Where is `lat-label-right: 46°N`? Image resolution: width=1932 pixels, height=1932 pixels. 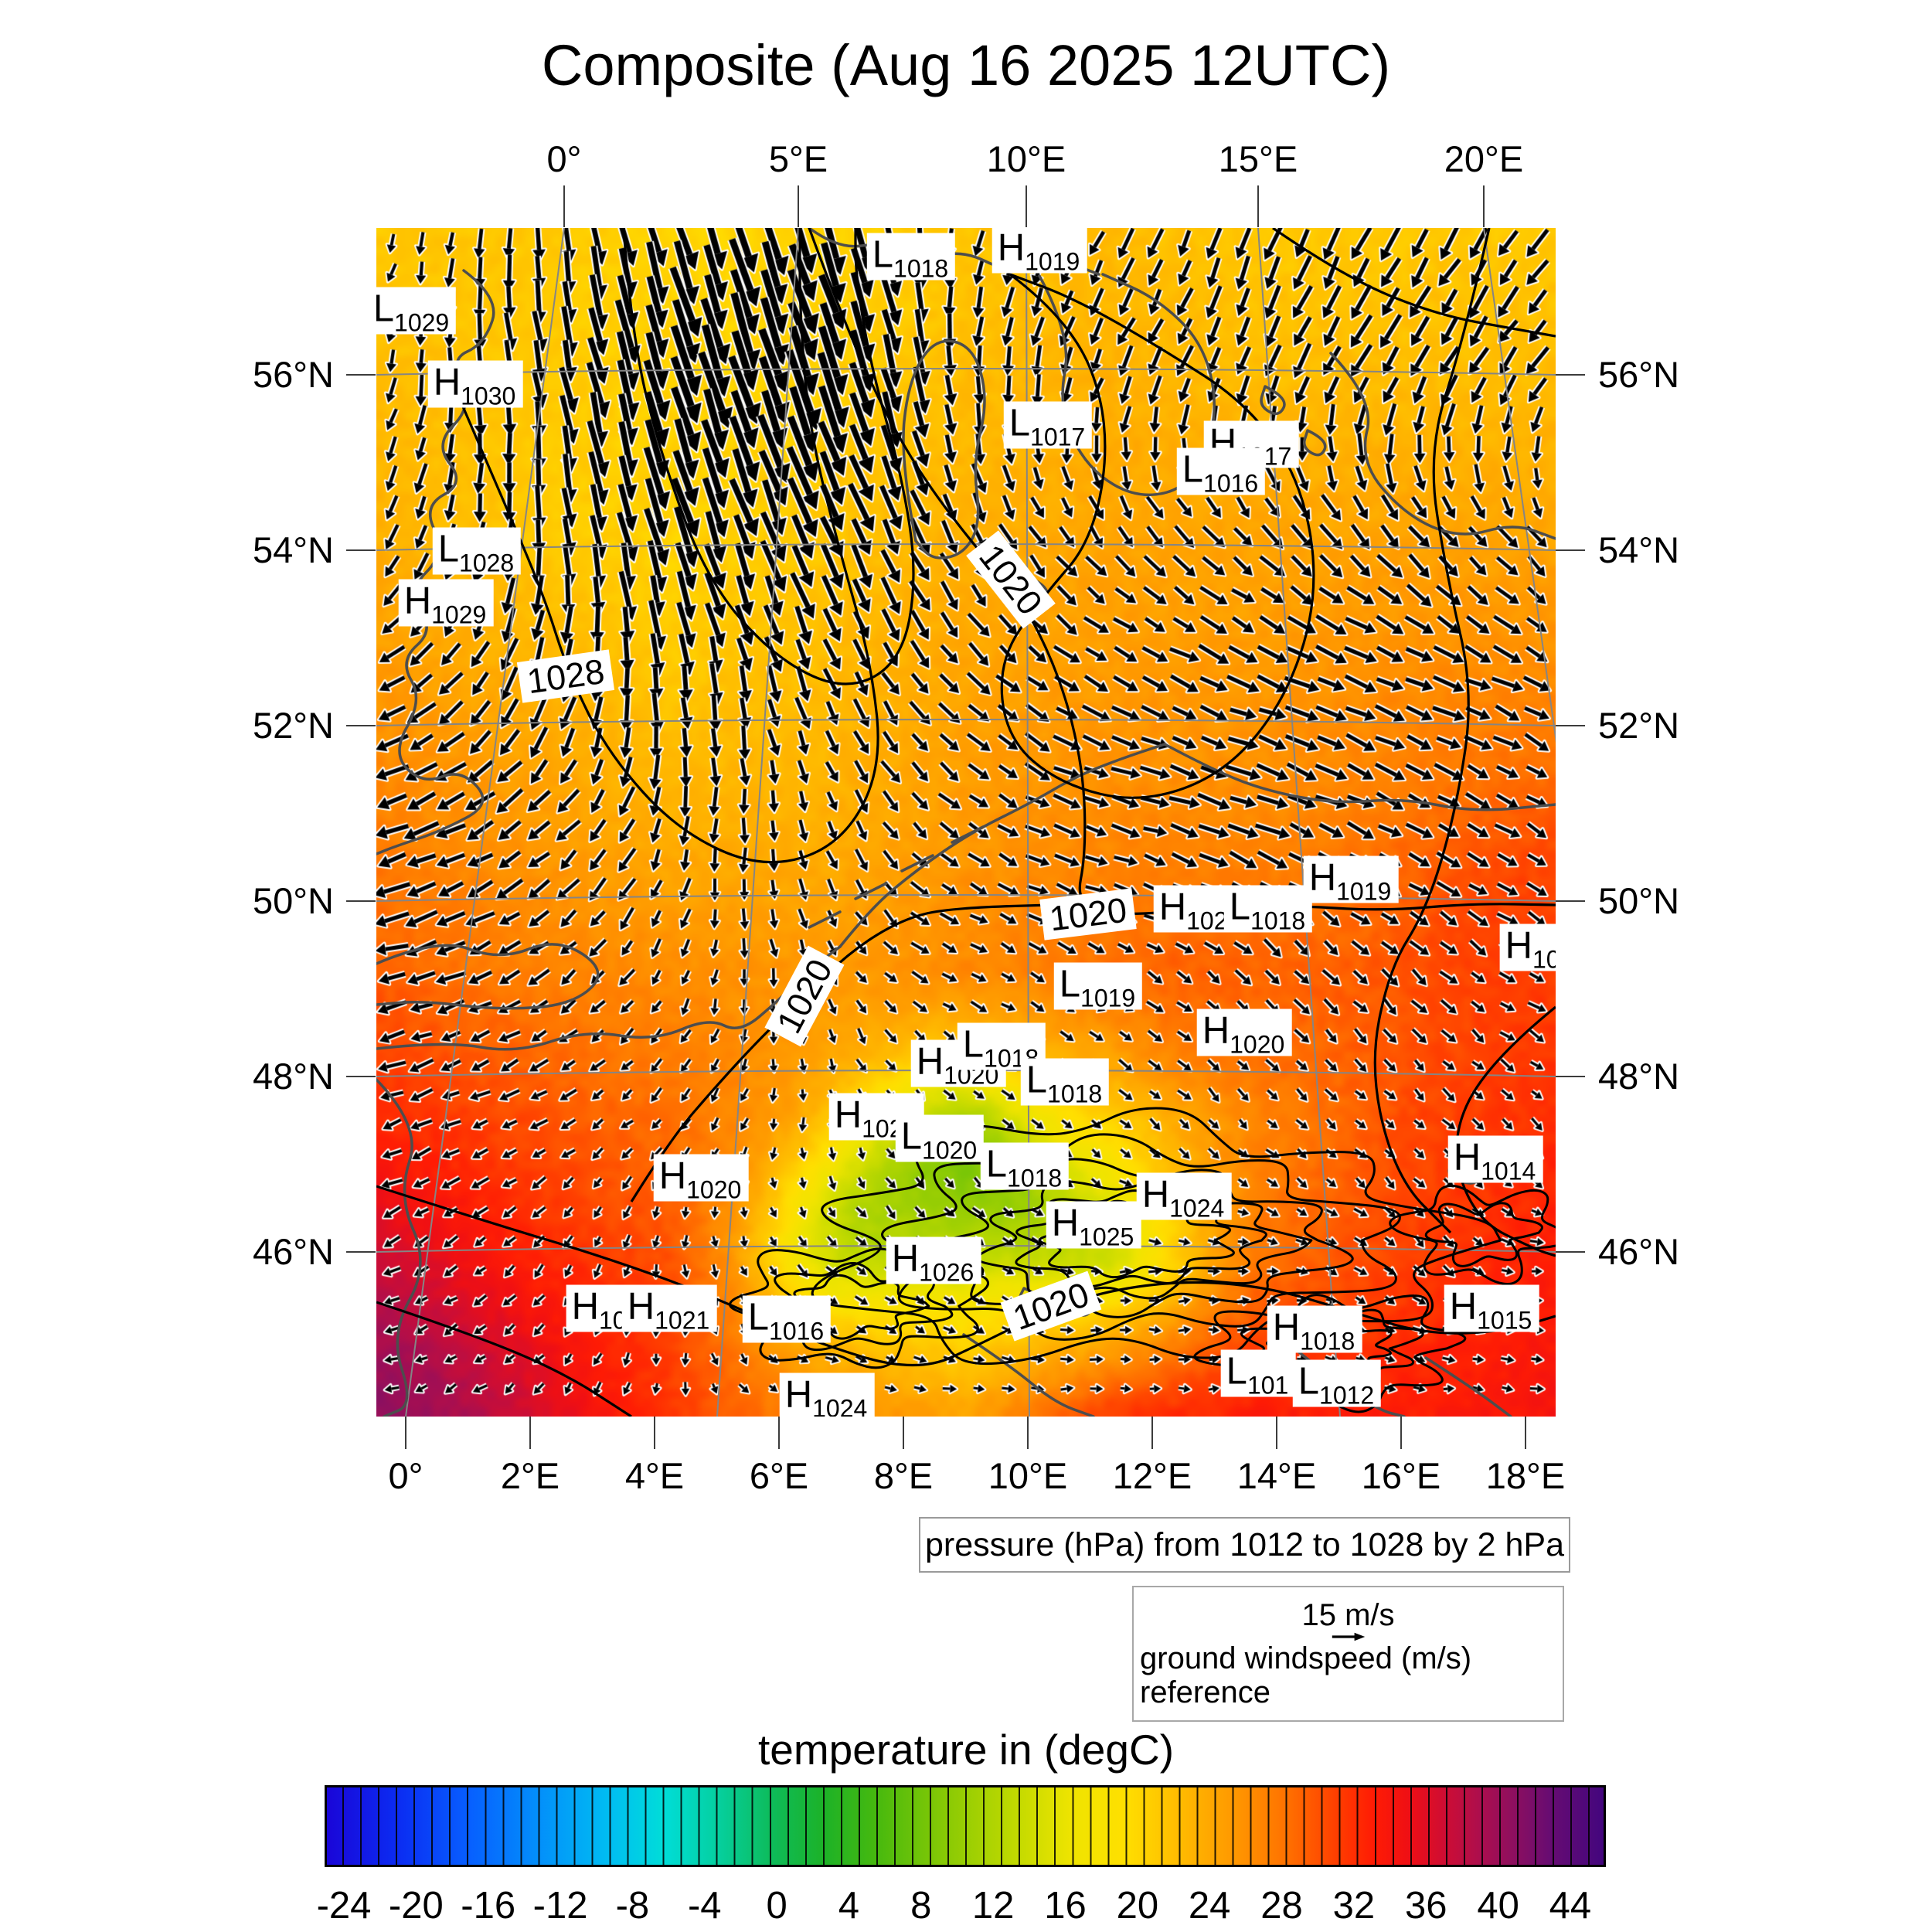 lat-label-right: 46°N is located at coordinates (1639, 1251).